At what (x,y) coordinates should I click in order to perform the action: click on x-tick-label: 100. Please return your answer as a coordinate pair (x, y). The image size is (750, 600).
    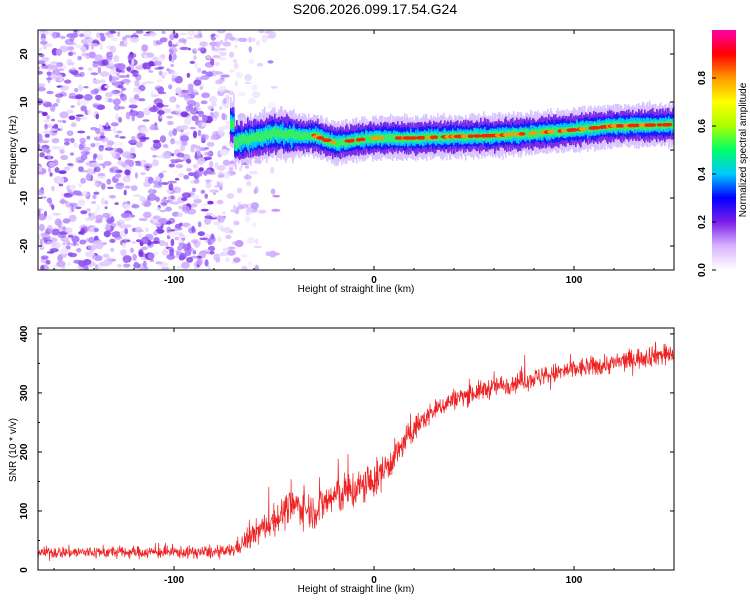
    Looking at the image, I should click on (574, 280).